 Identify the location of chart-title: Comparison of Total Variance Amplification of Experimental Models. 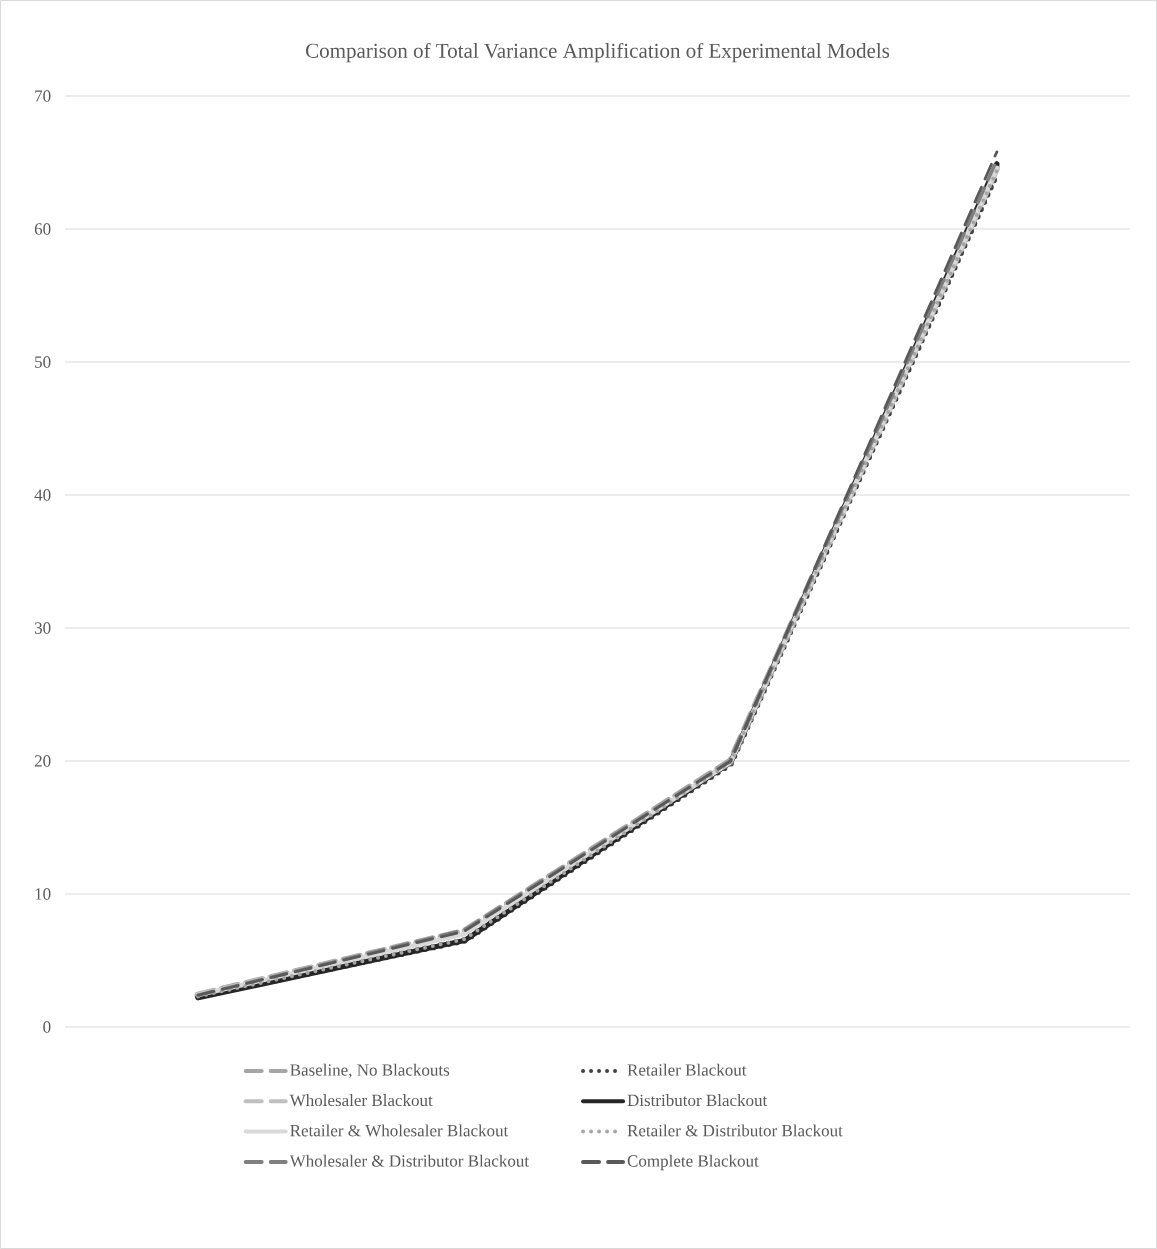
(598, 52).